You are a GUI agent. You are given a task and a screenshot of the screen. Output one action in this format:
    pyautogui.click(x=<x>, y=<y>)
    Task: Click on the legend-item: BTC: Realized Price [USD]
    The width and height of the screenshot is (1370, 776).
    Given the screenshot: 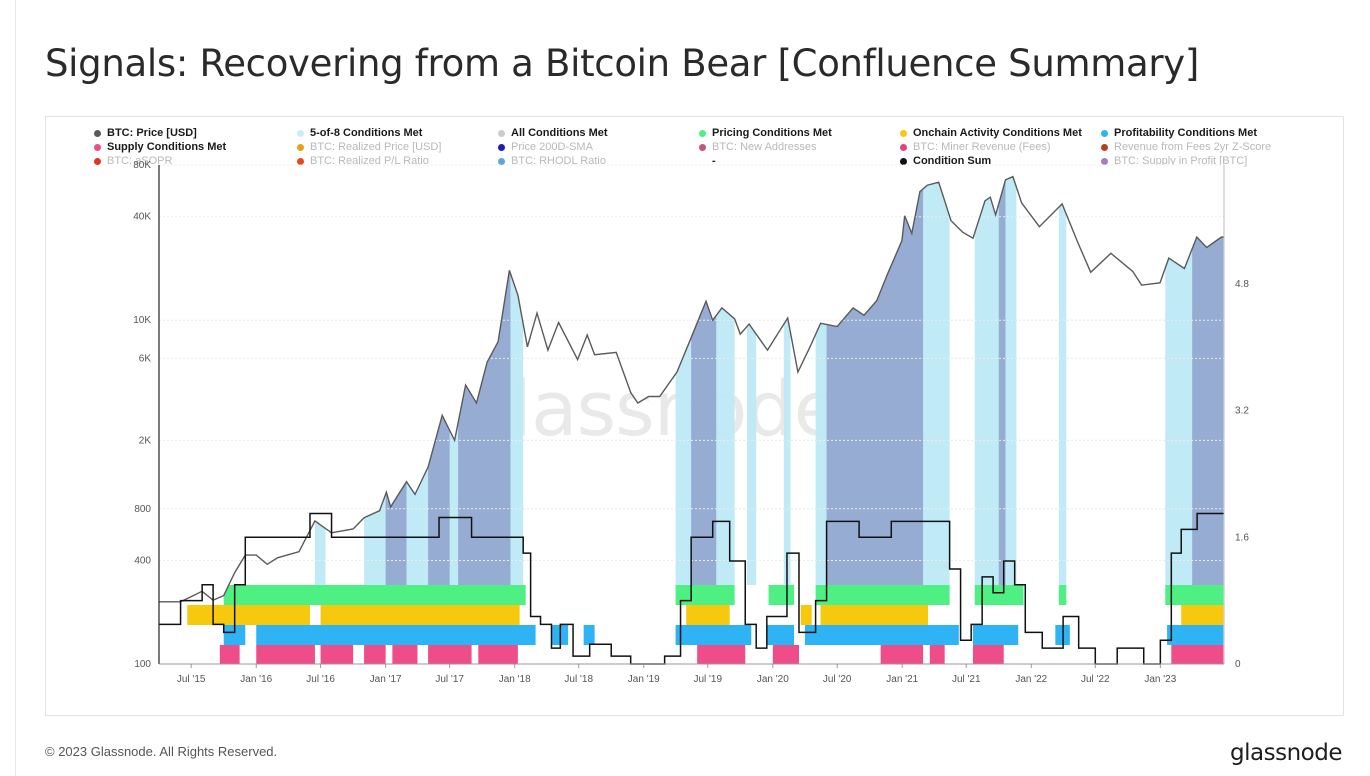 What is the action you would take?
    pyautogui.click(x=369, y=147)
    